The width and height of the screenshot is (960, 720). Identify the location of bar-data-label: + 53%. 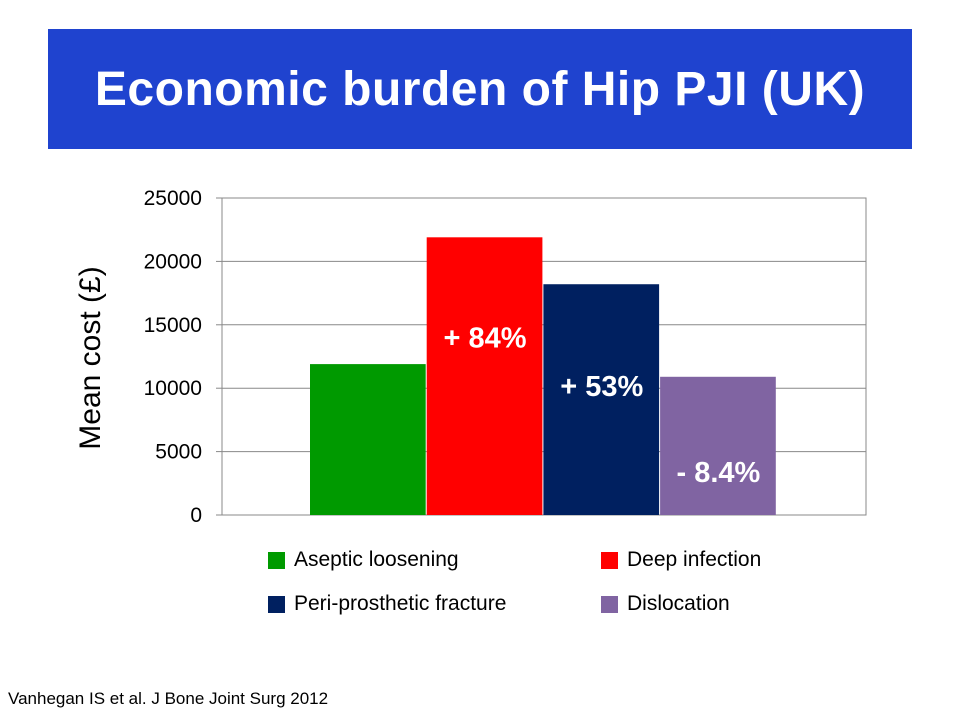
(601, 387).